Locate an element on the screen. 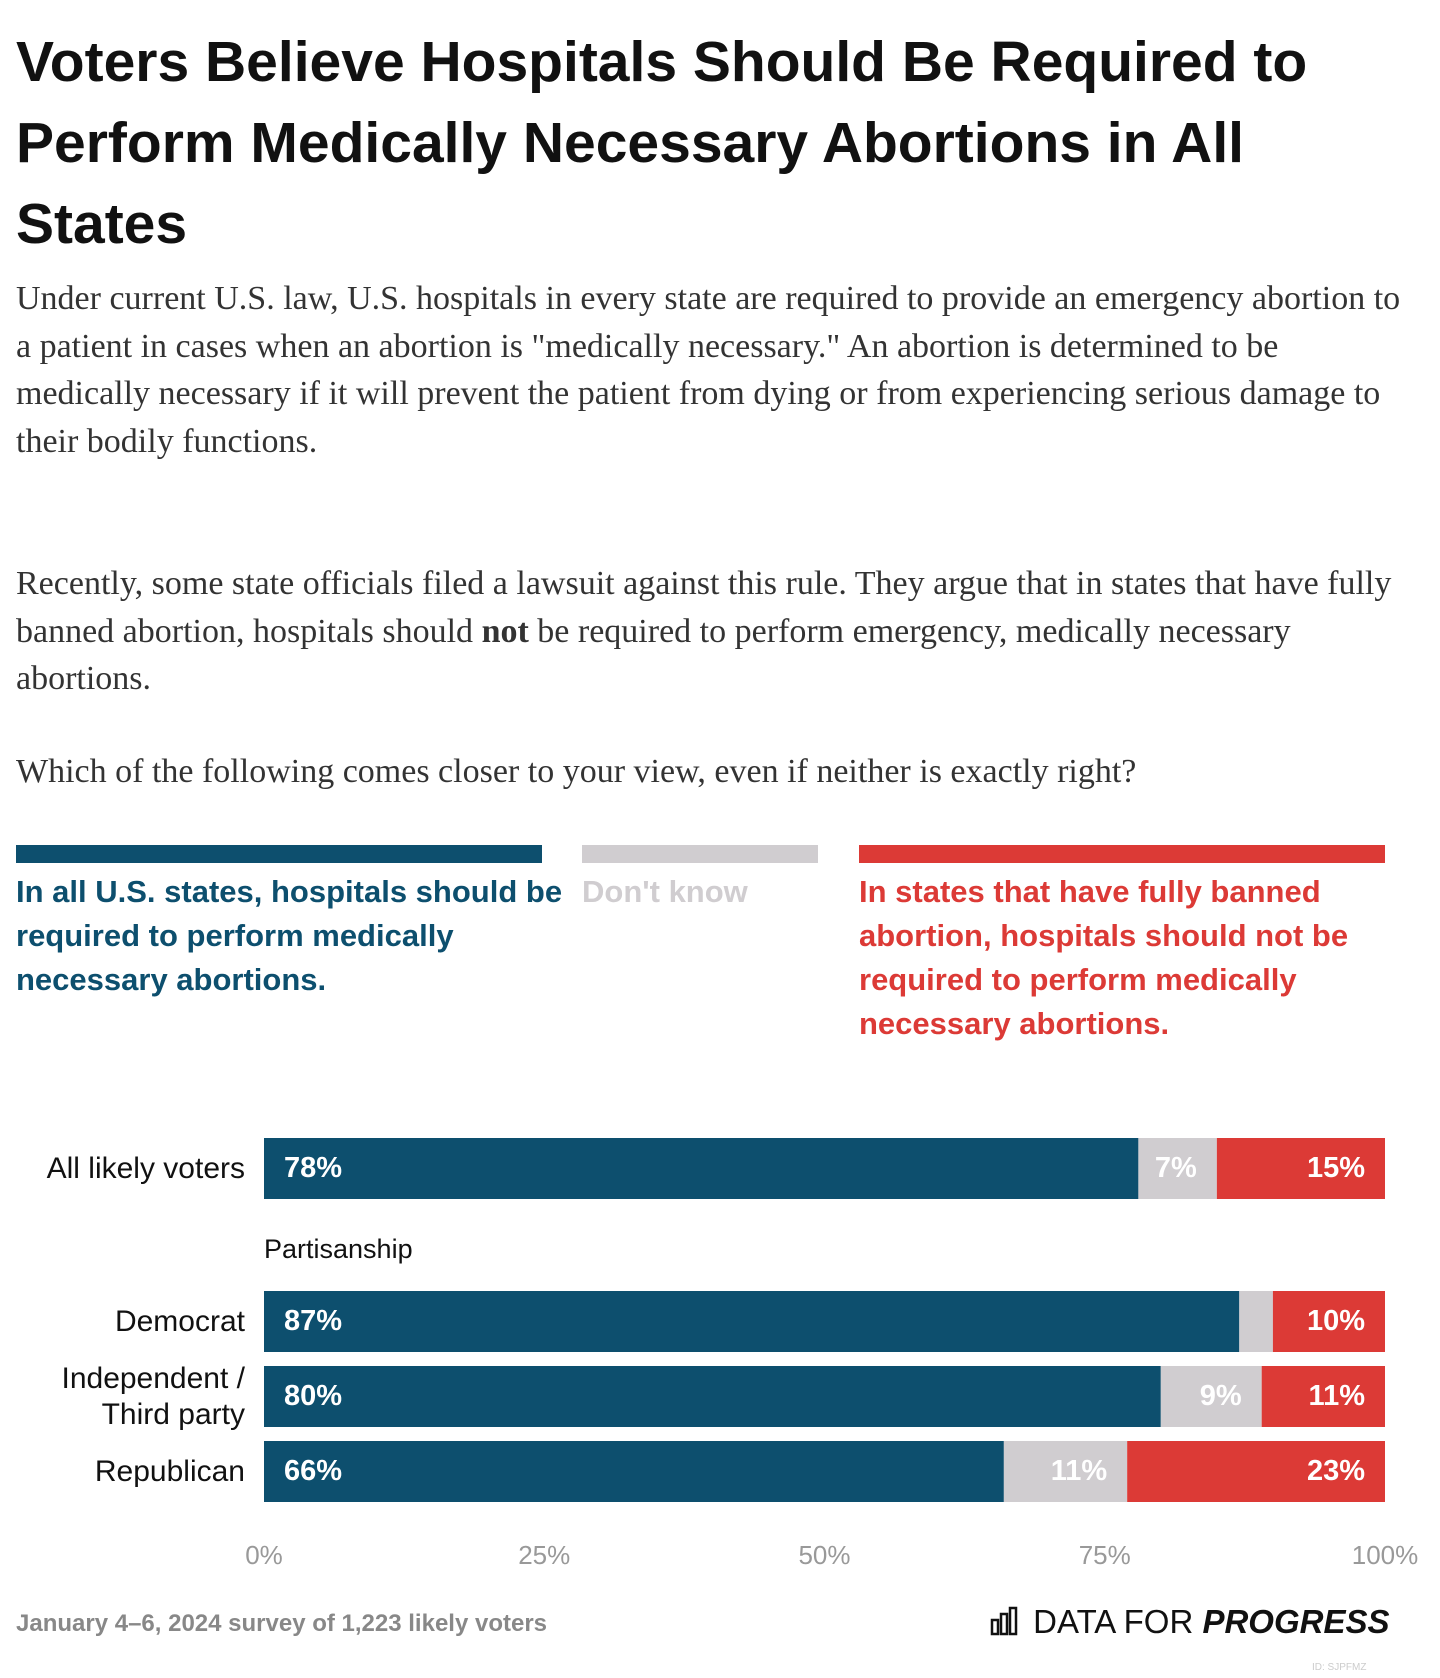 This screenshot has width=1440, height=1678. value-label: 9% is located at coordinates (1221, 1396).